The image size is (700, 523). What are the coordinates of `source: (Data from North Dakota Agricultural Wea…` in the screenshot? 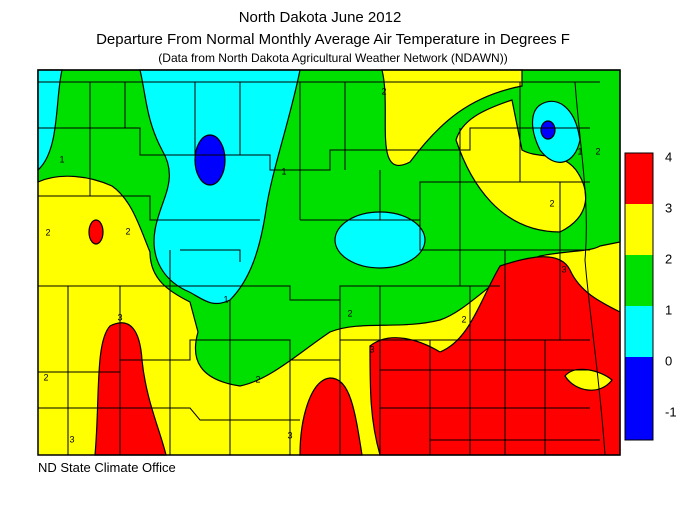 It's located at (332, 58).